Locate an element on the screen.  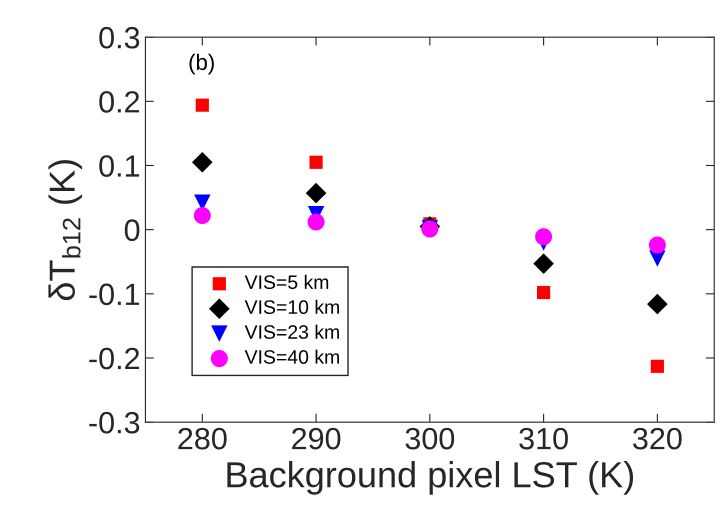
x-tick-label: 300 is located at coordinates (430, 439).